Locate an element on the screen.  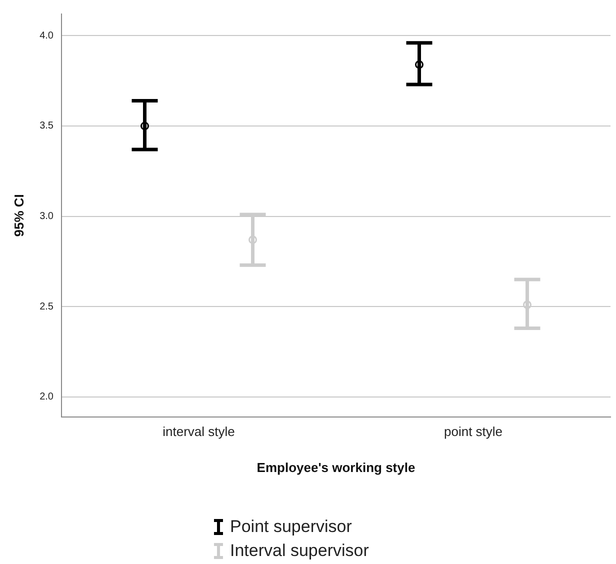
x-axis-title: Employee's working style is located at coordinates (336, 467).